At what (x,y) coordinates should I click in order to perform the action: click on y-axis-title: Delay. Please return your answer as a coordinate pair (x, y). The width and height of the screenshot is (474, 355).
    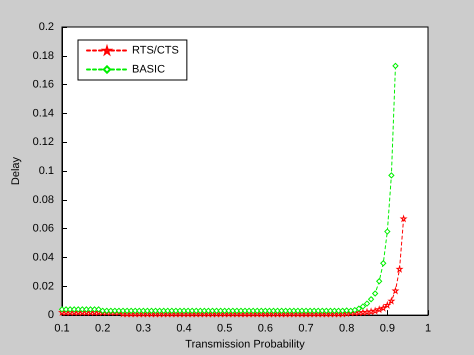
    Looking at the image, I should click on (16, 171).